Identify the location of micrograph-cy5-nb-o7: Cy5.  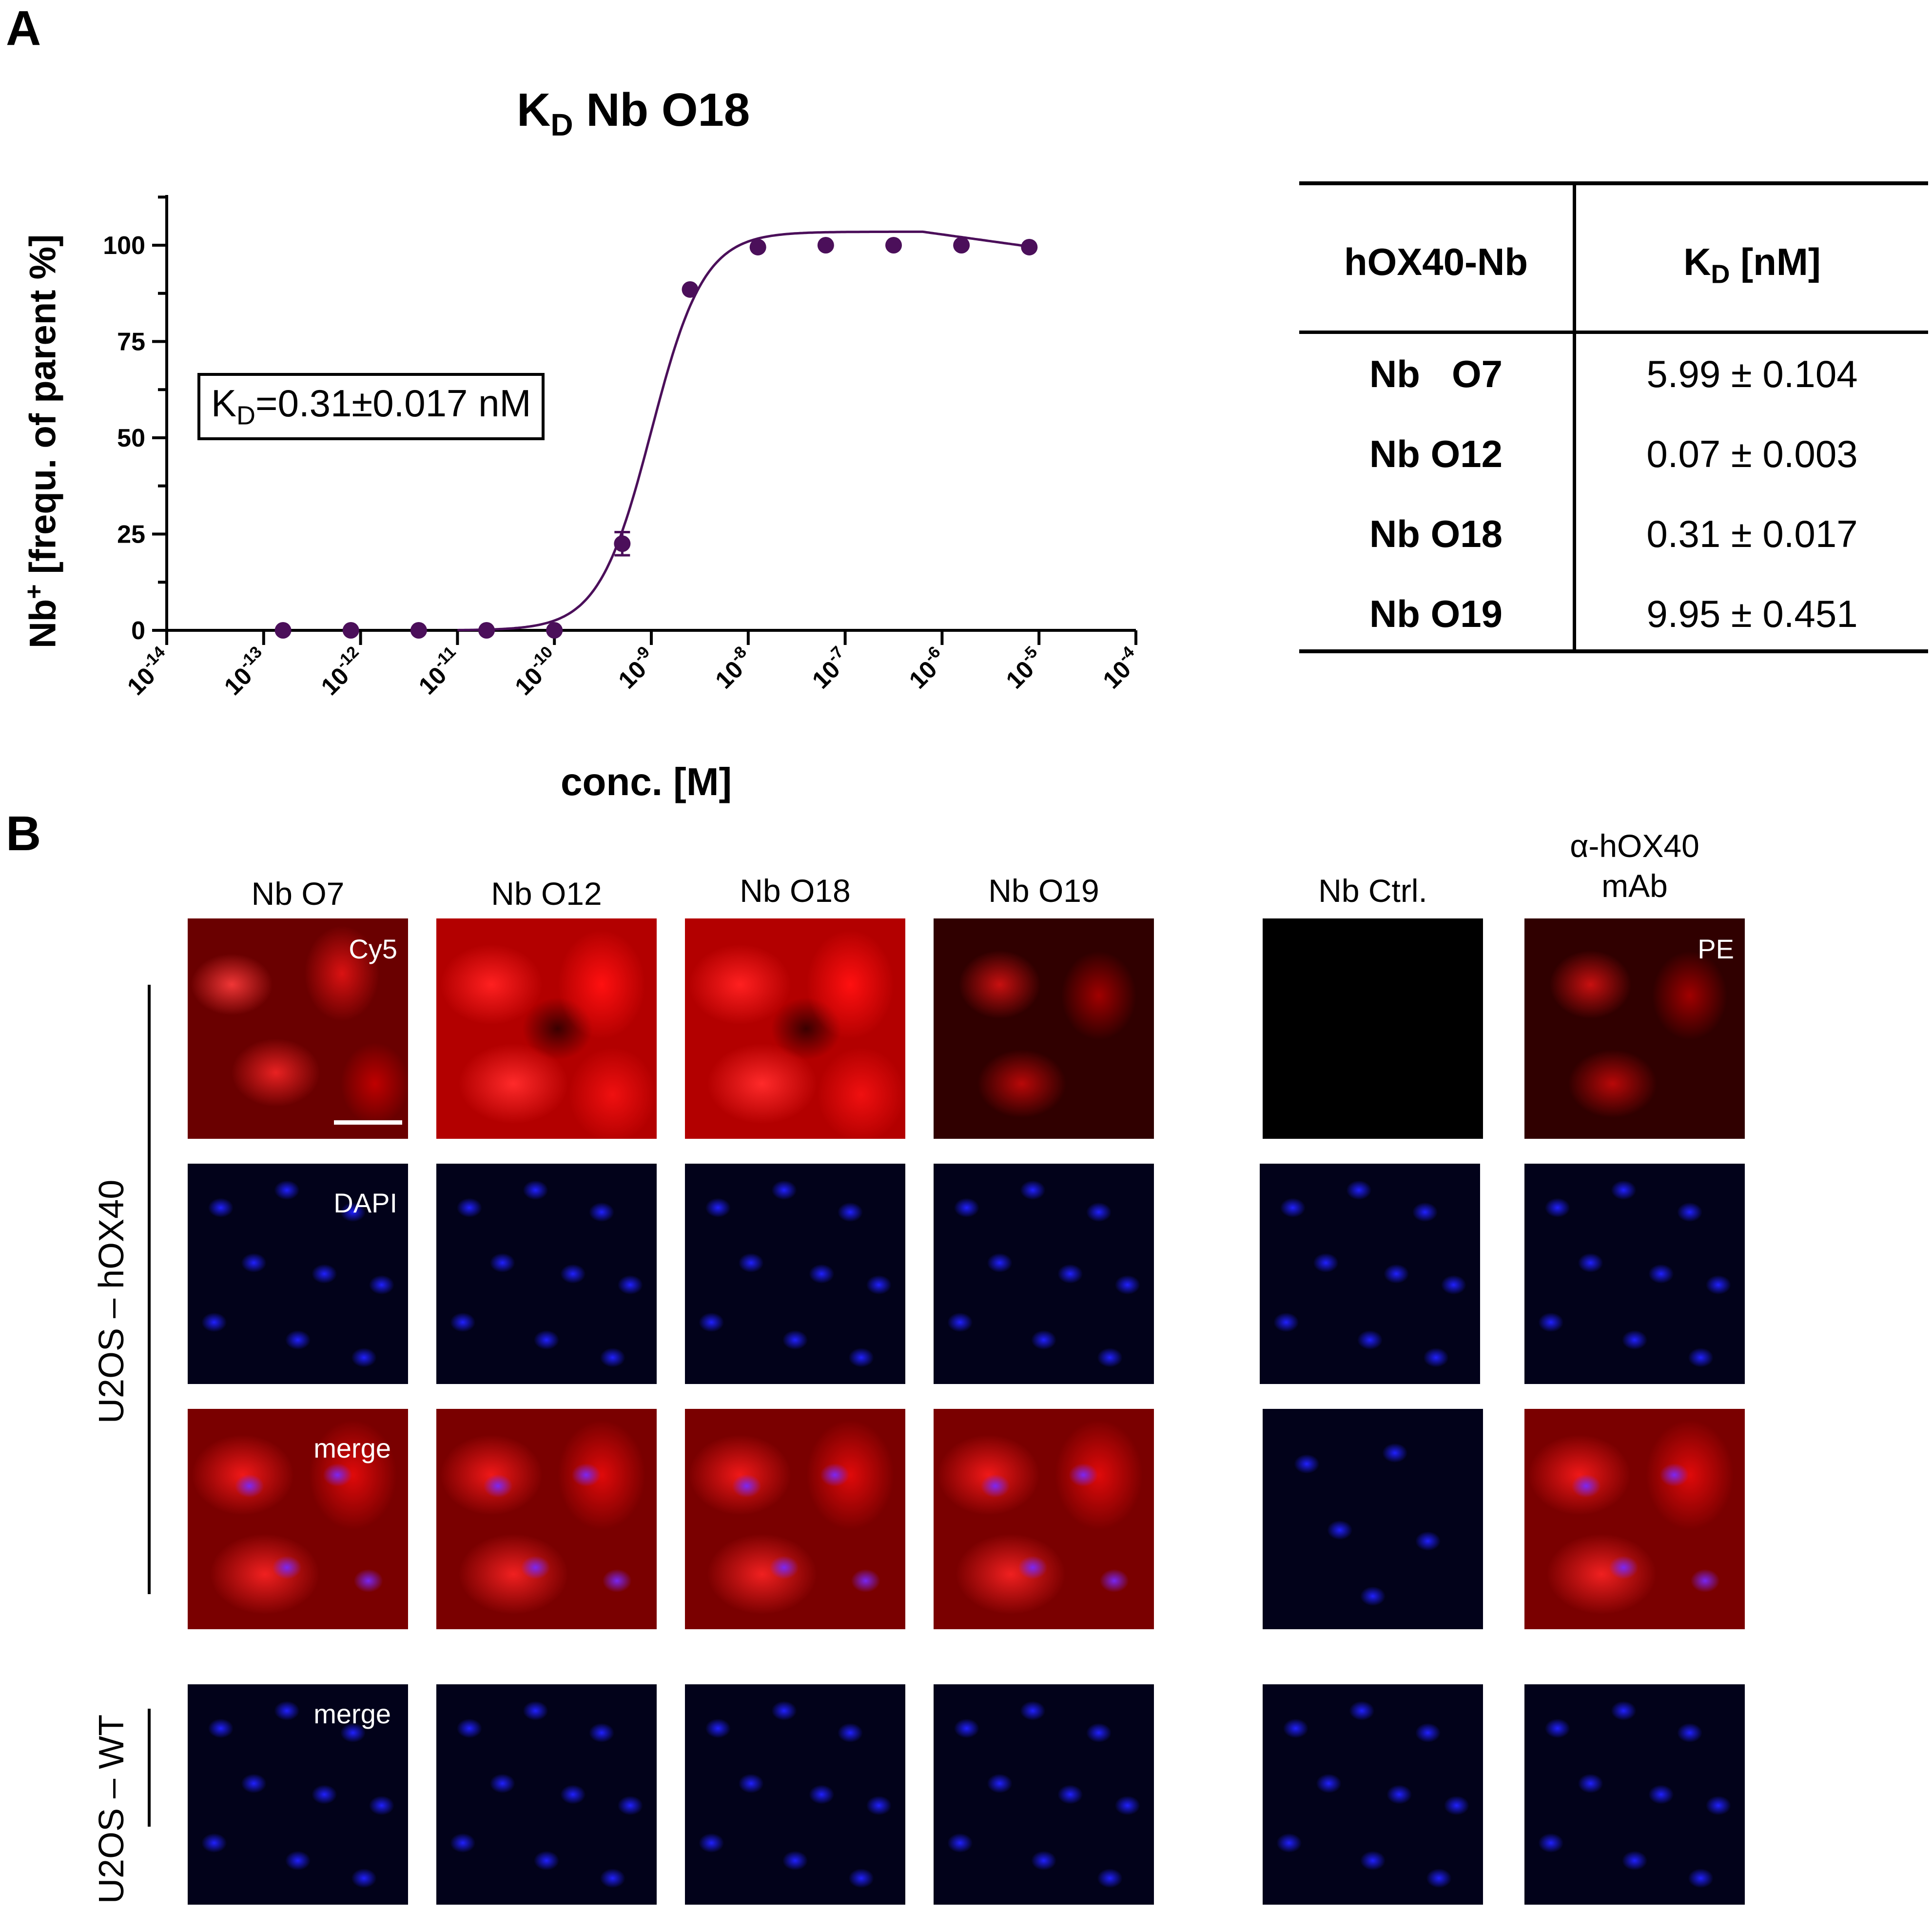
(298, 1028).